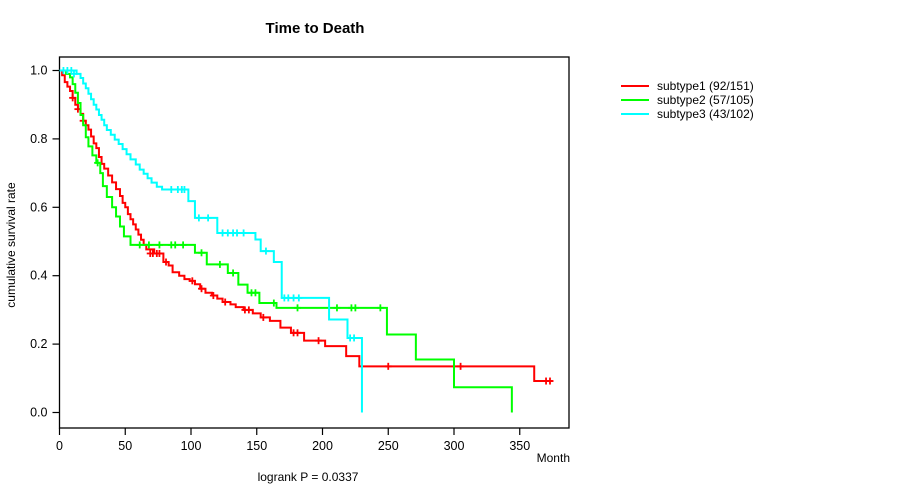 This screenshot has width=900, height=500. What do you see at coordinates (308, 477) in the screenshot?
I see `logrank-pvalue: logrank P = 0.0337` at bounding box center [308, 477].